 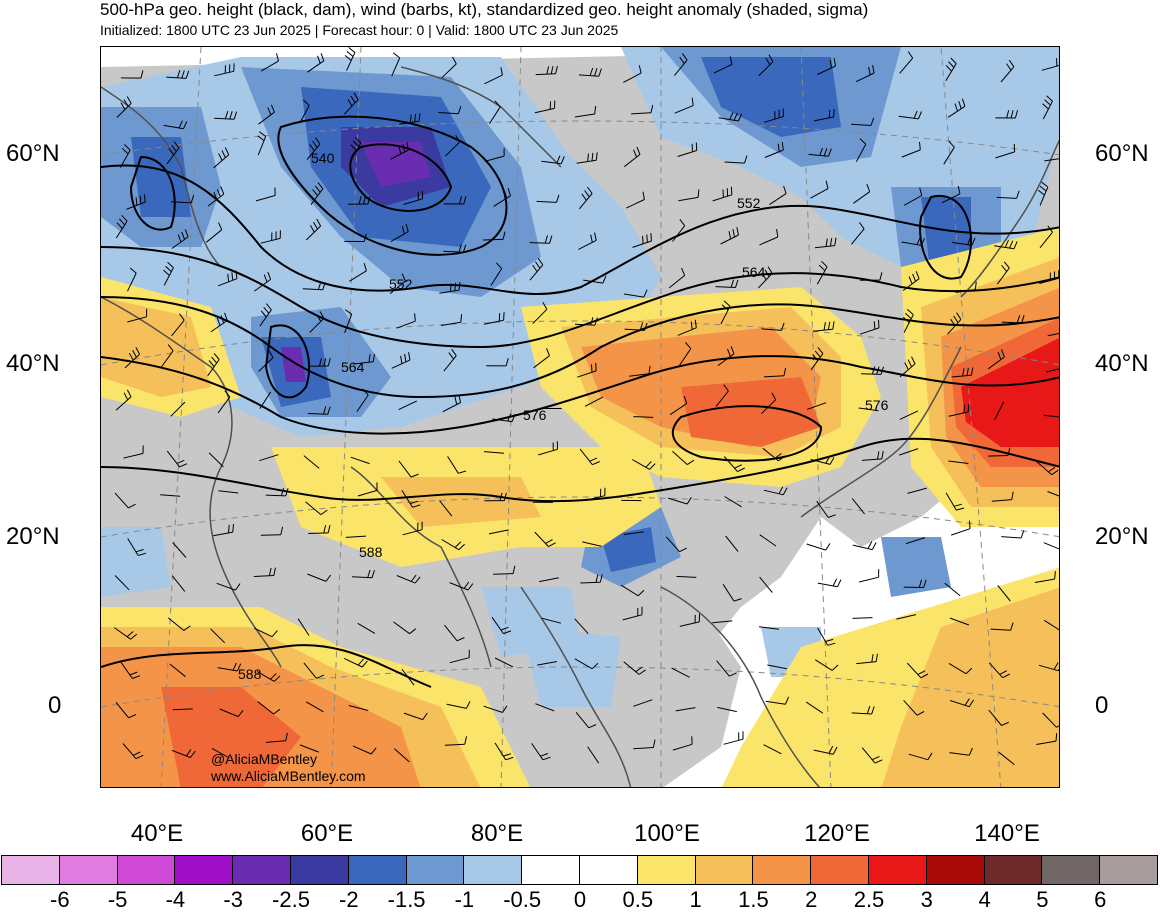 I want to click on colorbar-label: 1.5, so click(x=753, y=899).